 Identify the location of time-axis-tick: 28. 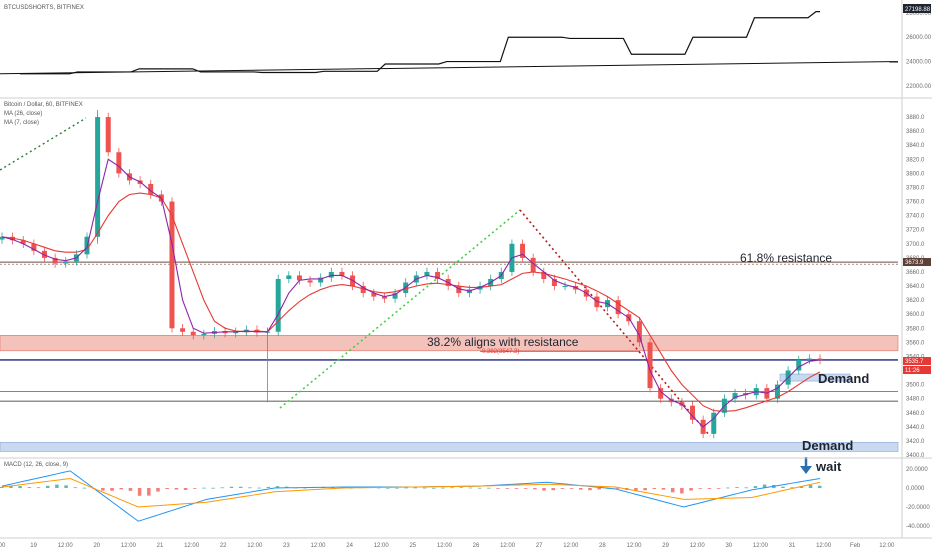
(602, 546).